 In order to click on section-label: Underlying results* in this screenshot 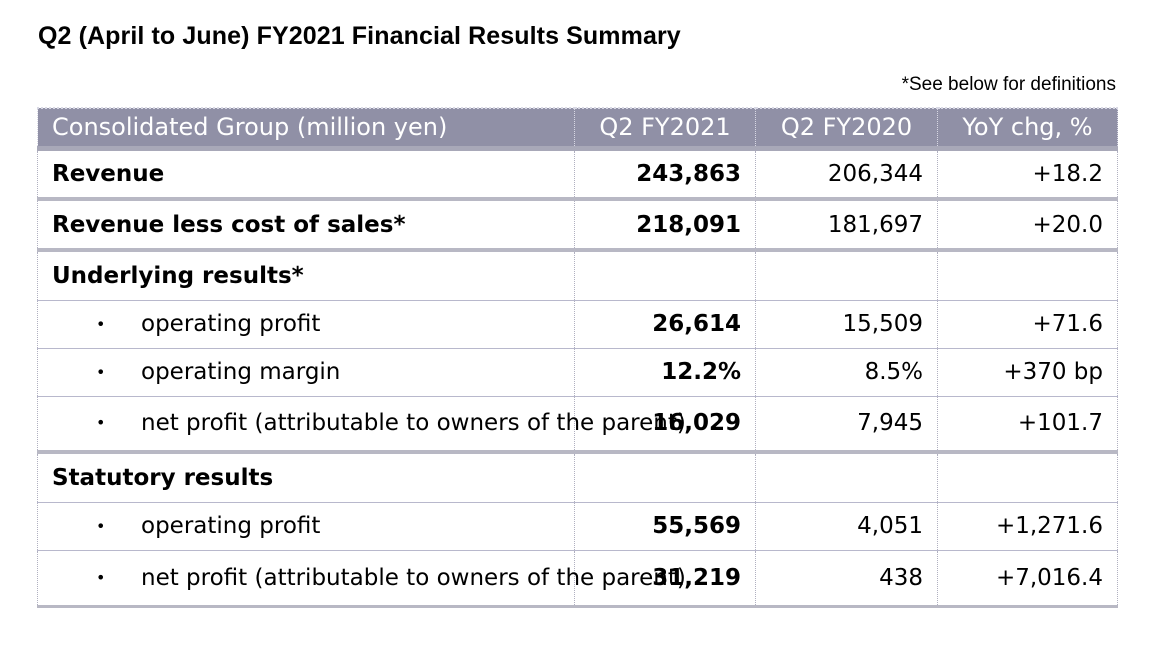, I will do `click(306, 274)`.